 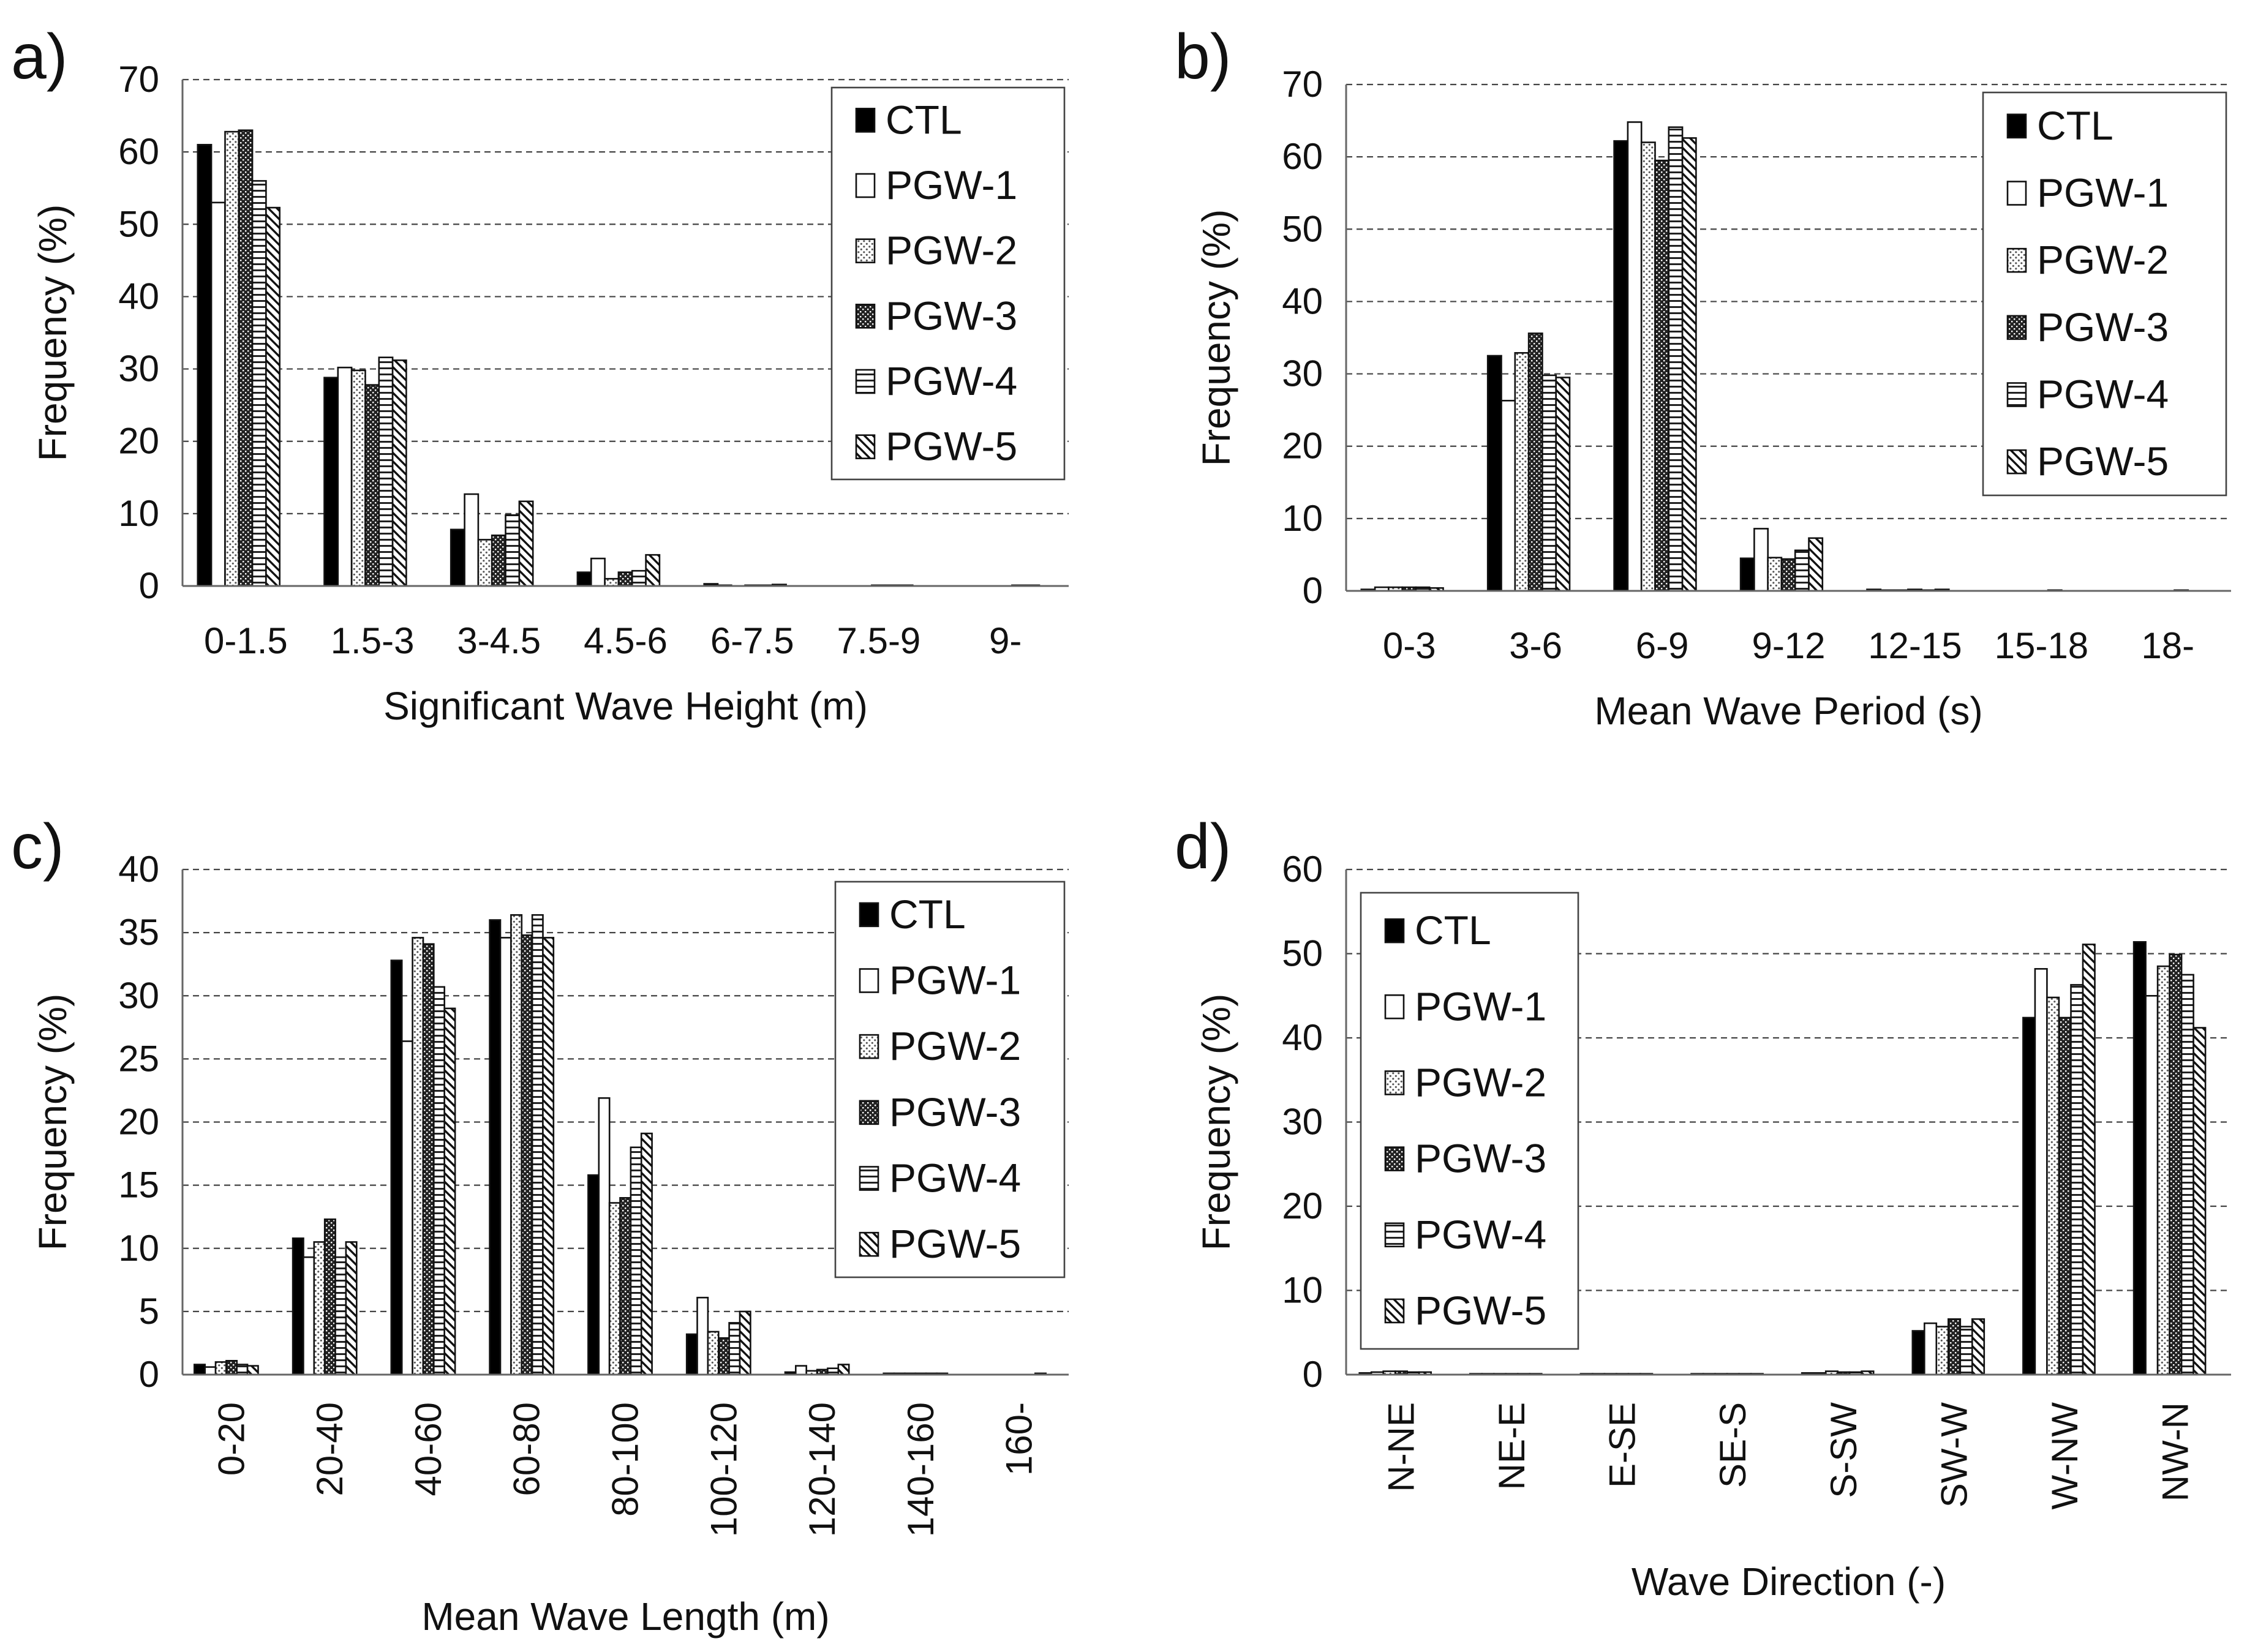 I want to click on x-tick-label: 18-, so click(x=2168, y=645).